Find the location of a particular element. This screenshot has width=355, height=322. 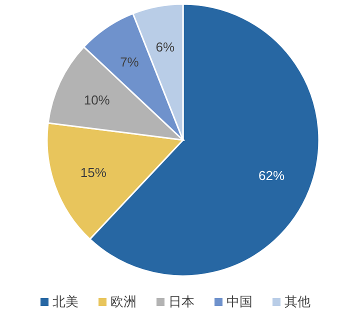

legend-label: 欧洲 is located at coordinates (123, 301).